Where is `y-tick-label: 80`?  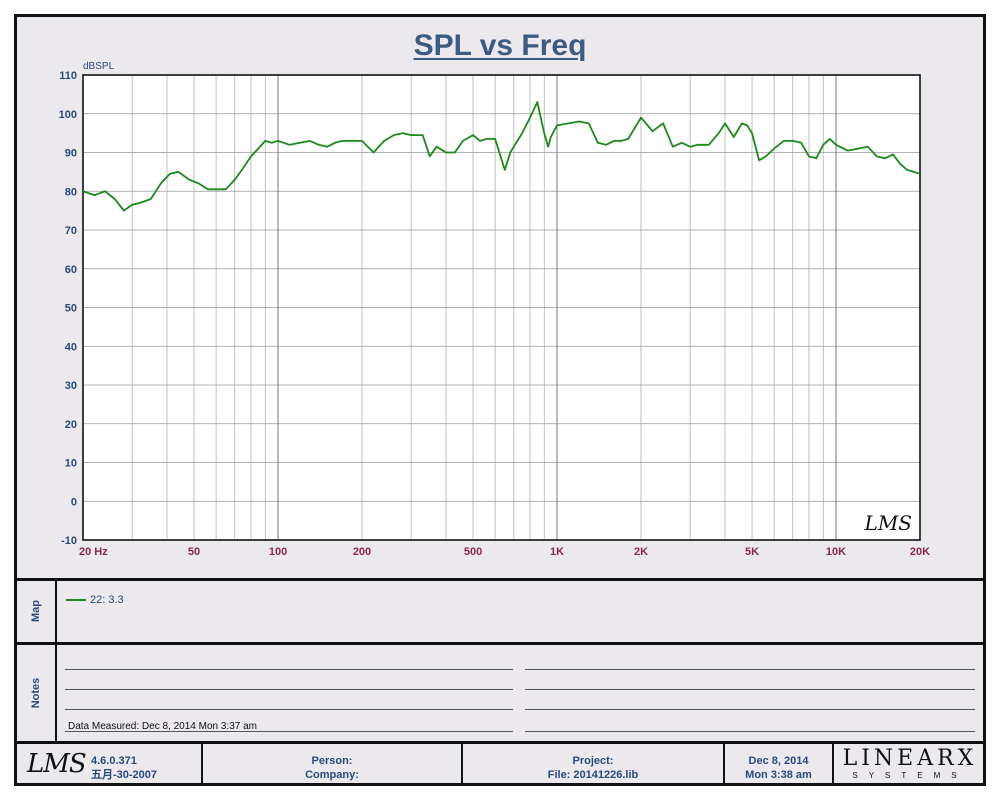 y-tick-label: 80 is located at coordinates (71, 192).